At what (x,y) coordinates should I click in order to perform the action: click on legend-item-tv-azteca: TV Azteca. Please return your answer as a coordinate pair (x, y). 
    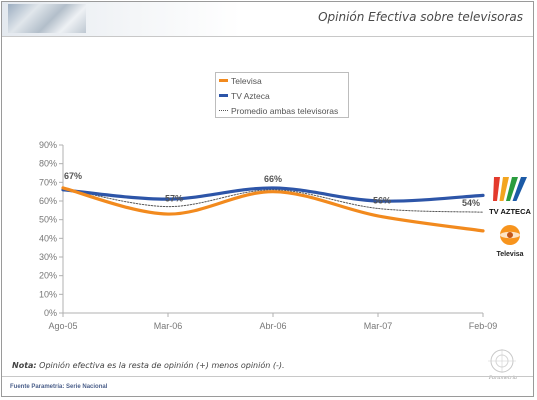
    Looking at the image, I should click on (244, 95).